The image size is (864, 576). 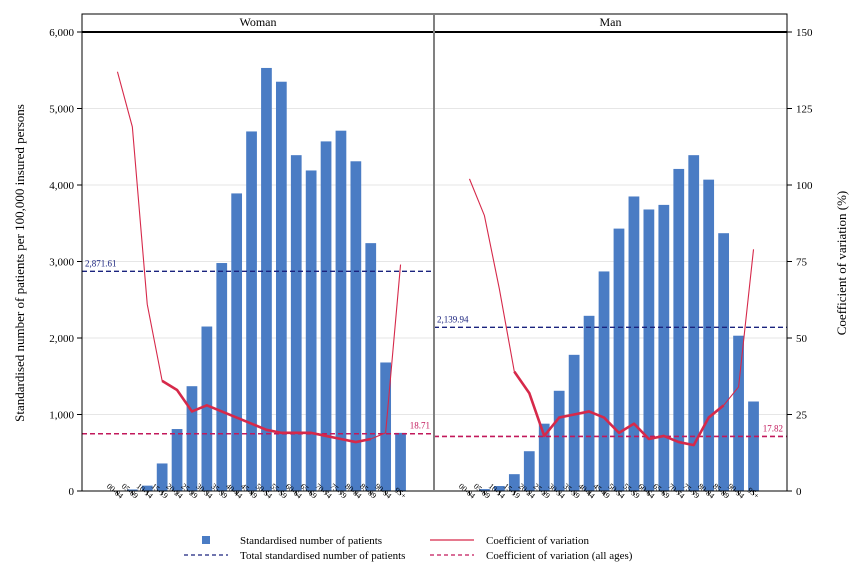 I want to click on total-patients-label: 2,139.94, so click(x=453, y=319).